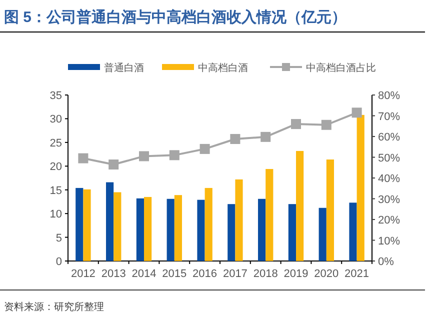  Describe the element at coordinates (124, 68) in the screenshot. I see `legend-label: 普通白酒` at that location.